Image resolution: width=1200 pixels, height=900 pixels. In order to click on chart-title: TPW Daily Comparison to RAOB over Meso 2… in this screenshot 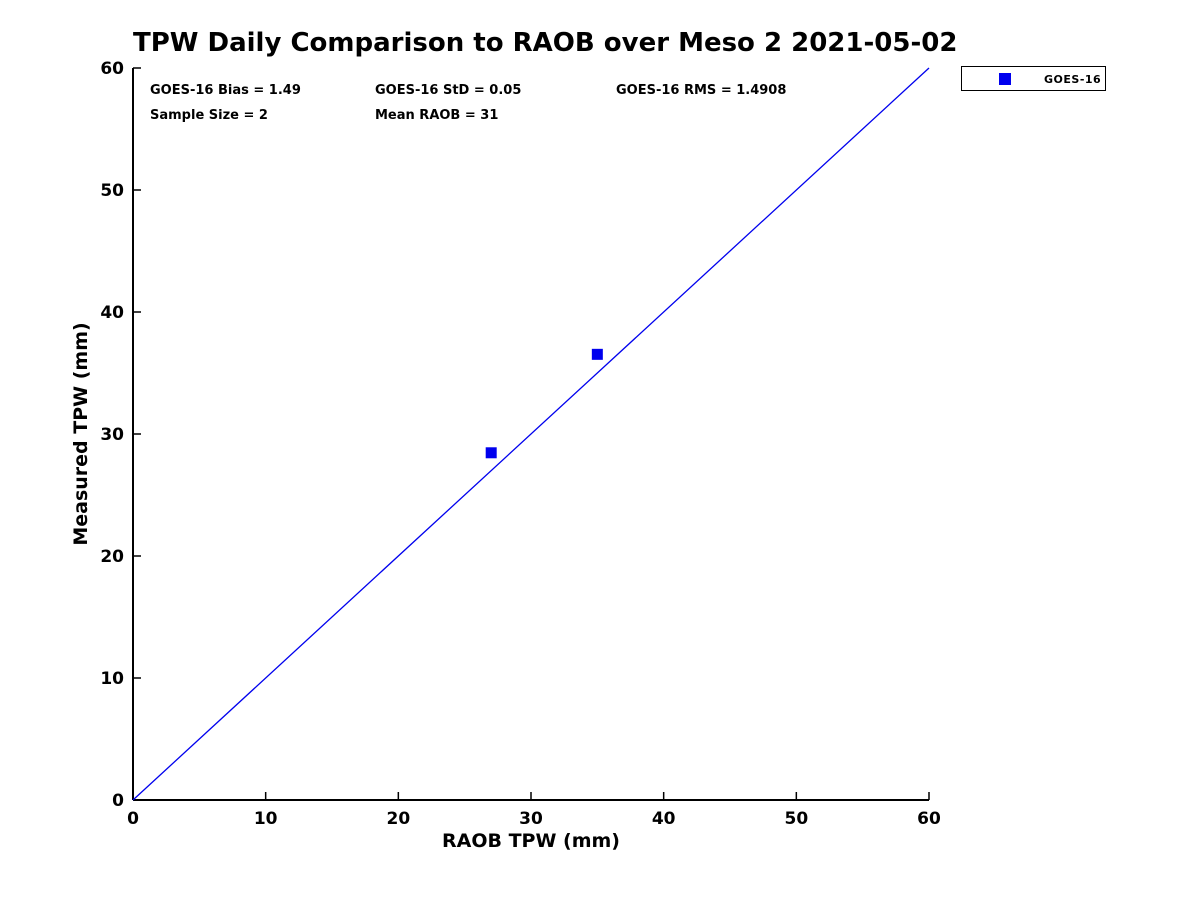, I will do `click(545, 43)`.